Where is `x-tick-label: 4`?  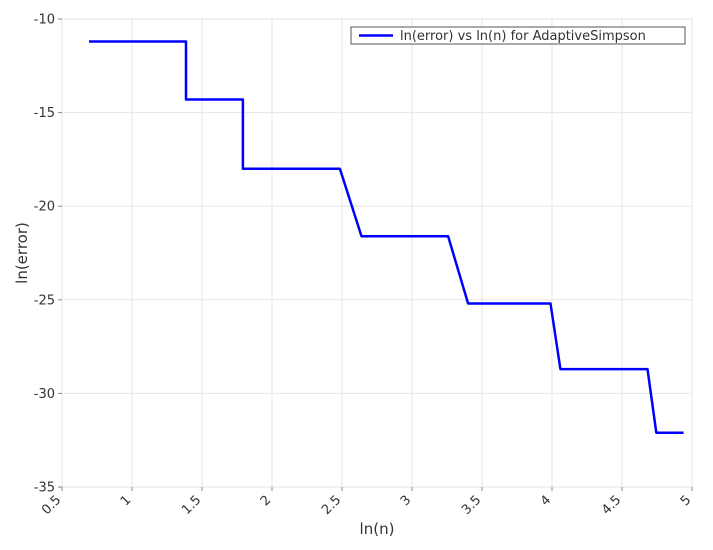 x-tick-label: 4 is located at coordinates (546, 501).